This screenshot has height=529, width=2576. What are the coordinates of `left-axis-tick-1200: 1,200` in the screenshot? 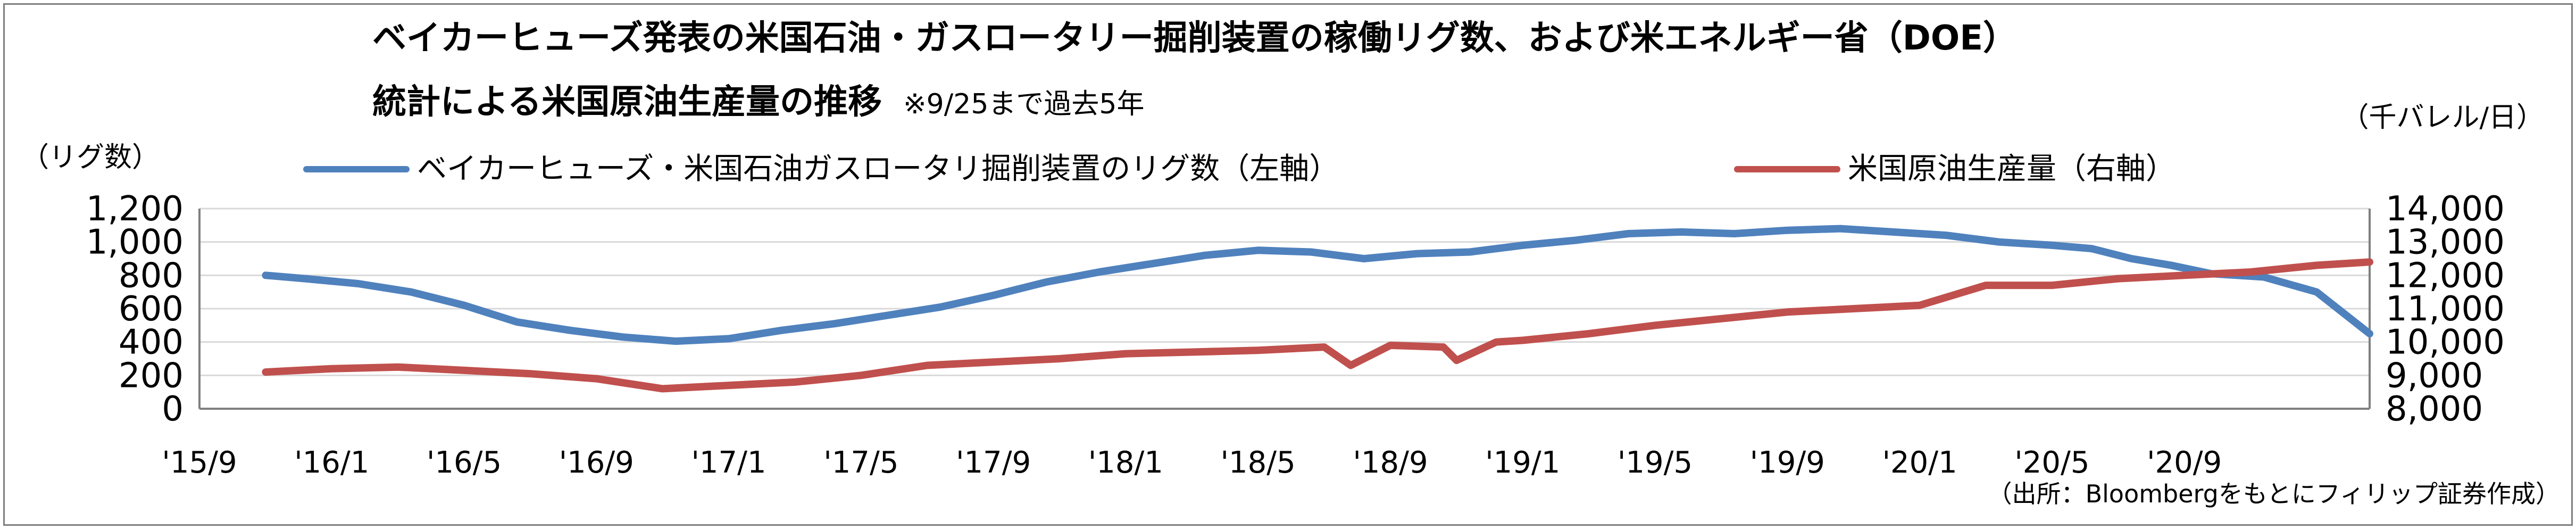 It's located at (135, 209).